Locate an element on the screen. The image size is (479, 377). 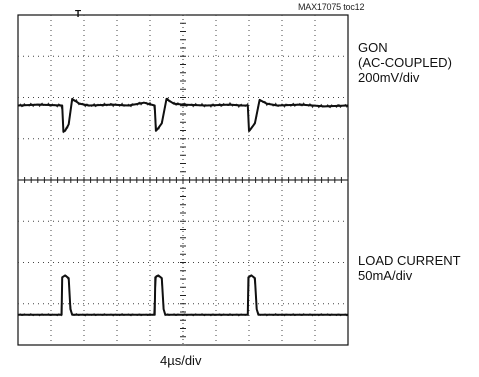
load-current-channel-label: LOAD CURRENT 50mA/div is located at coordinates (409, 268).